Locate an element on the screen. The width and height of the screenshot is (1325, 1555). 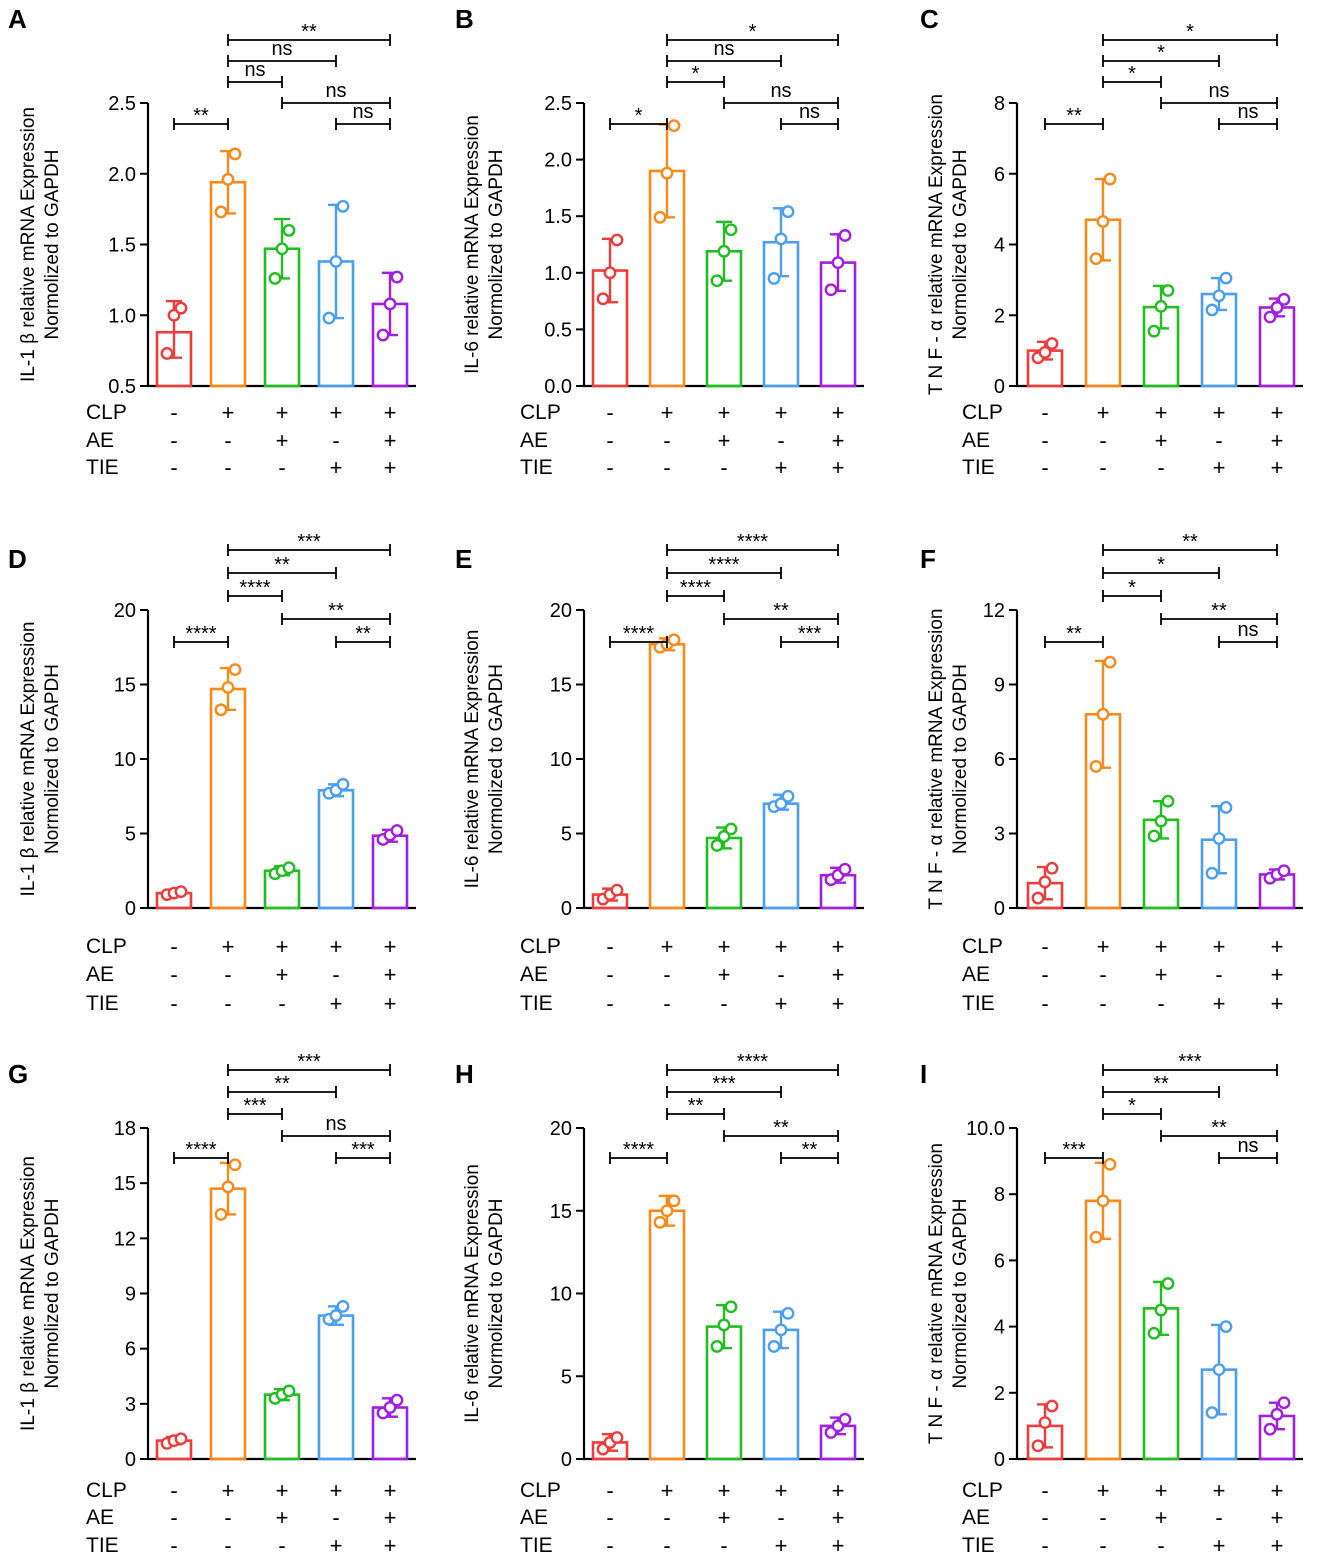
treatment-label: AE is located at coordinates (976, 440).